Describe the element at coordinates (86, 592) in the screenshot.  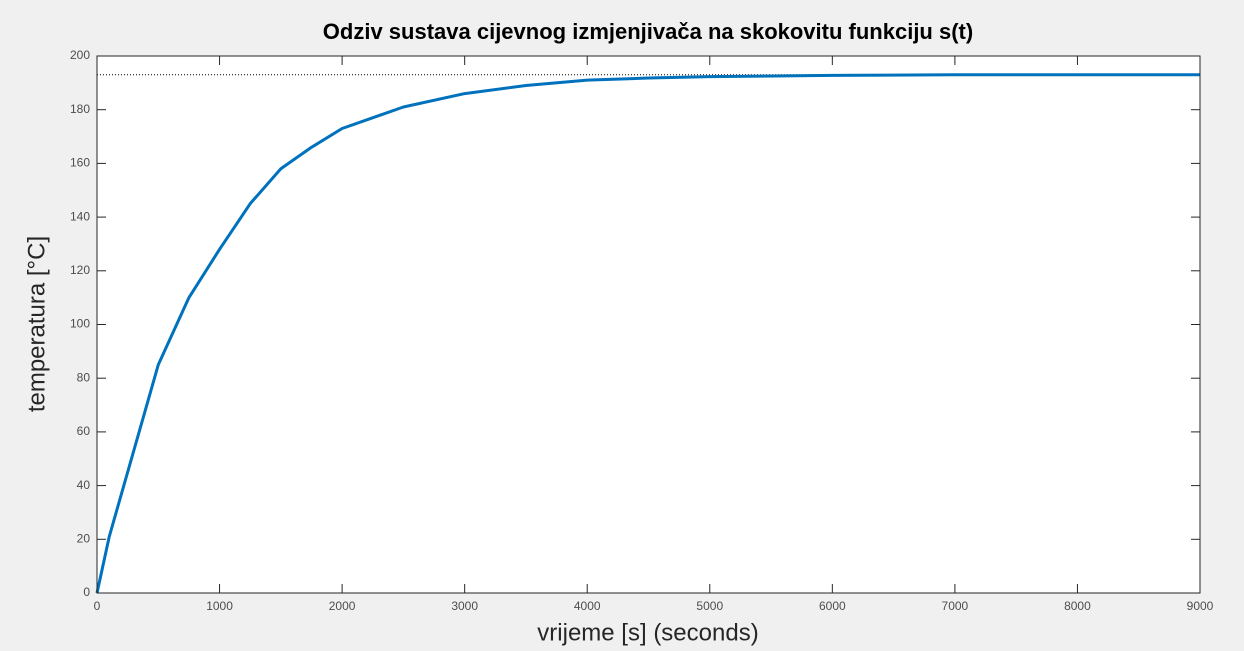
I see `y-tick-label: 0` at that location.